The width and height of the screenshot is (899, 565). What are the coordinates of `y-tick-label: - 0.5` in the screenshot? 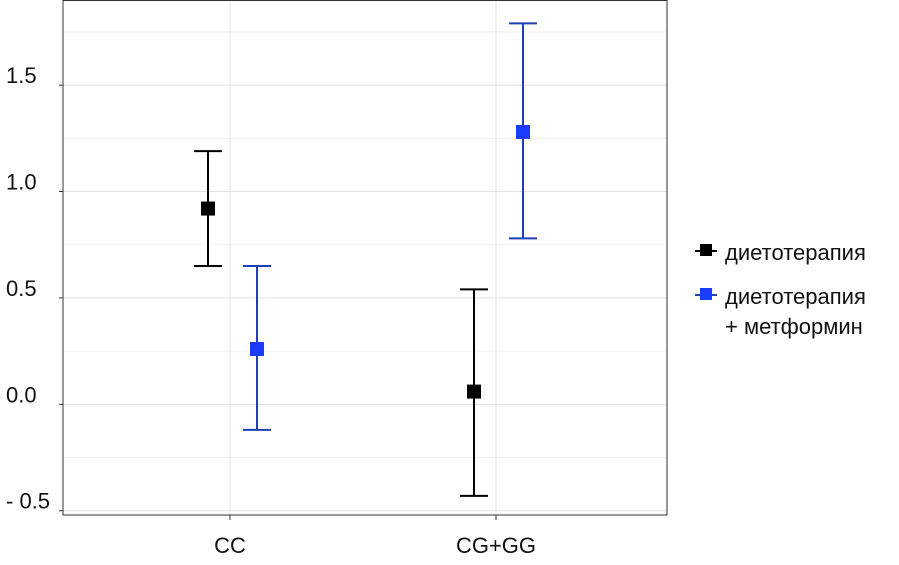 It's located at (28, 501).